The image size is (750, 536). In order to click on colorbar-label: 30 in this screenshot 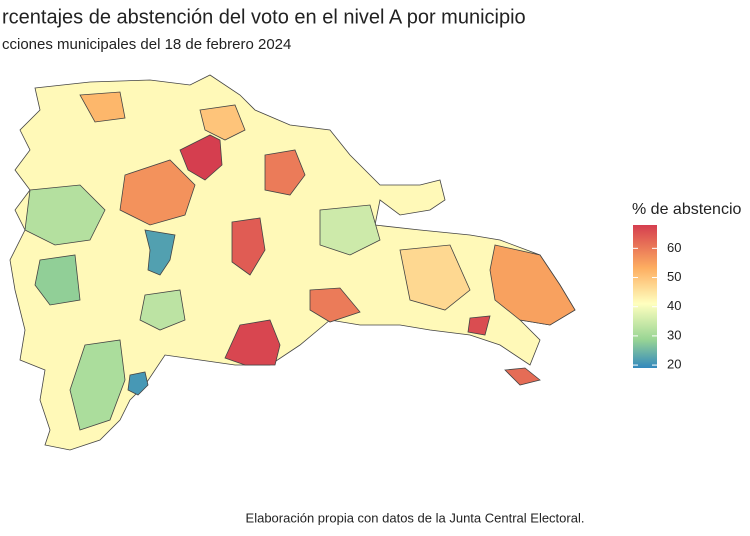, I will do `click(674, 334)`.